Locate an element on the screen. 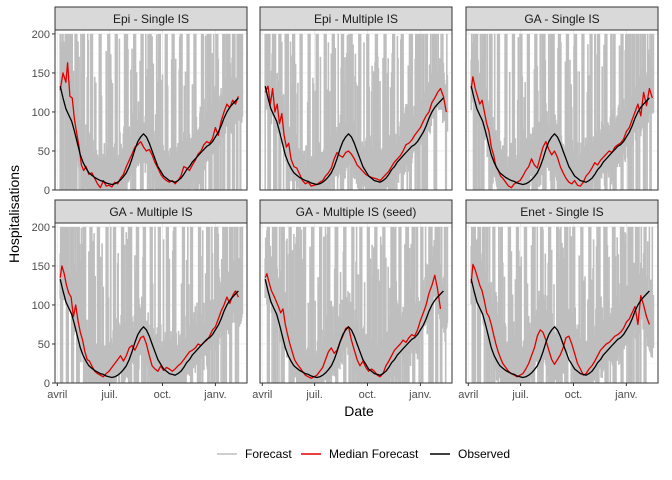 Image resolution: width=672 pixels, height=480 pixels. legend-item-forecast: Forecast is located at coordinates (254, 454).